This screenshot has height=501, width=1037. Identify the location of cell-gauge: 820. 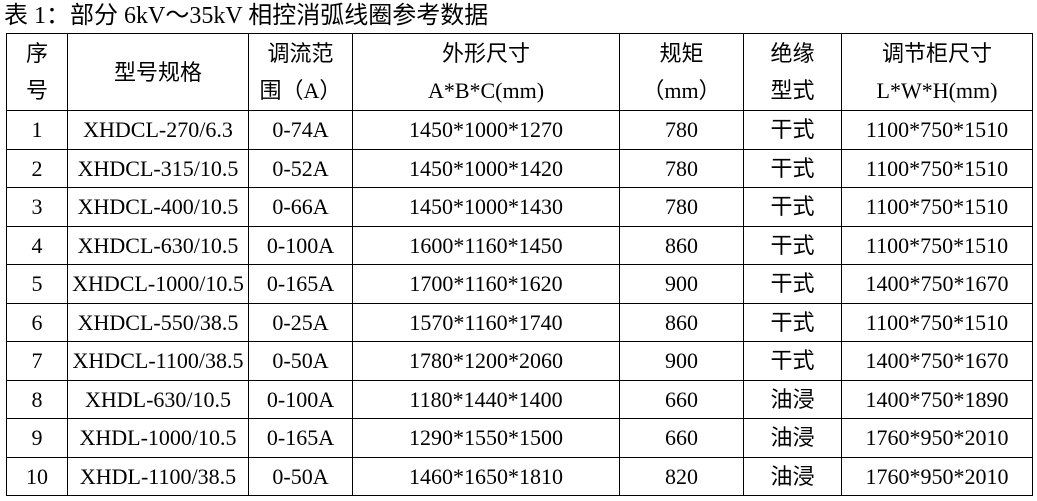
(681, 476).